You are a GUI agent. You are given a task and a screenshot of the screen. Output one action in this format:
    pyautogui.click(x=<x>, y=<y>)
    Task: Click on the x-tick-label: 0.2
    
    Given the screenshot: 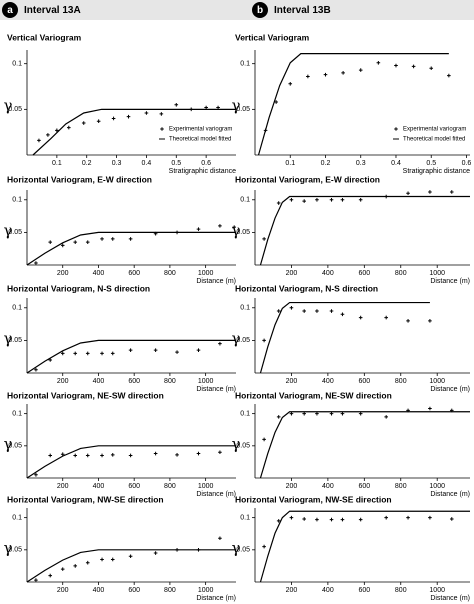 What is the action you would take?
    pyautogui.click(x=326, y=163)
    